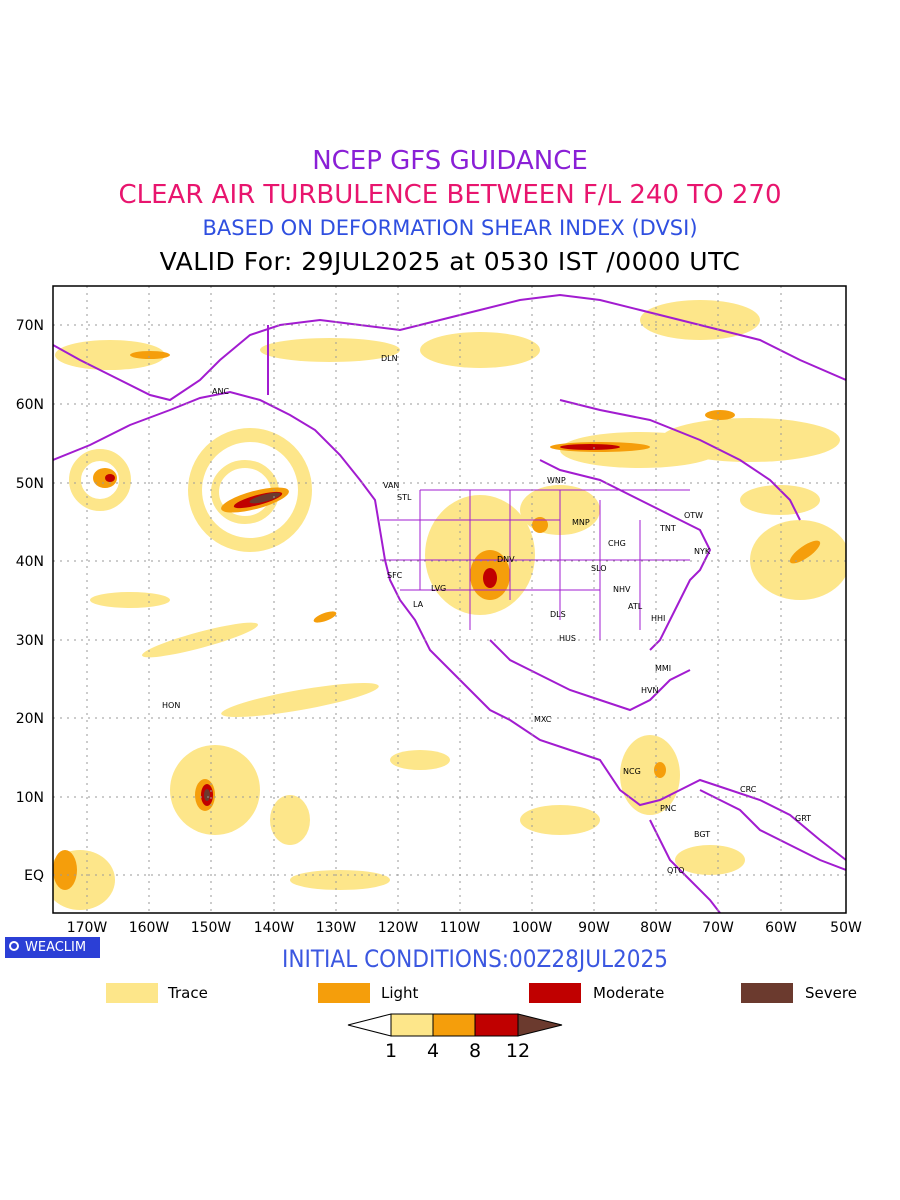  I want to click on lat-label: 60N, so click(30, 405).